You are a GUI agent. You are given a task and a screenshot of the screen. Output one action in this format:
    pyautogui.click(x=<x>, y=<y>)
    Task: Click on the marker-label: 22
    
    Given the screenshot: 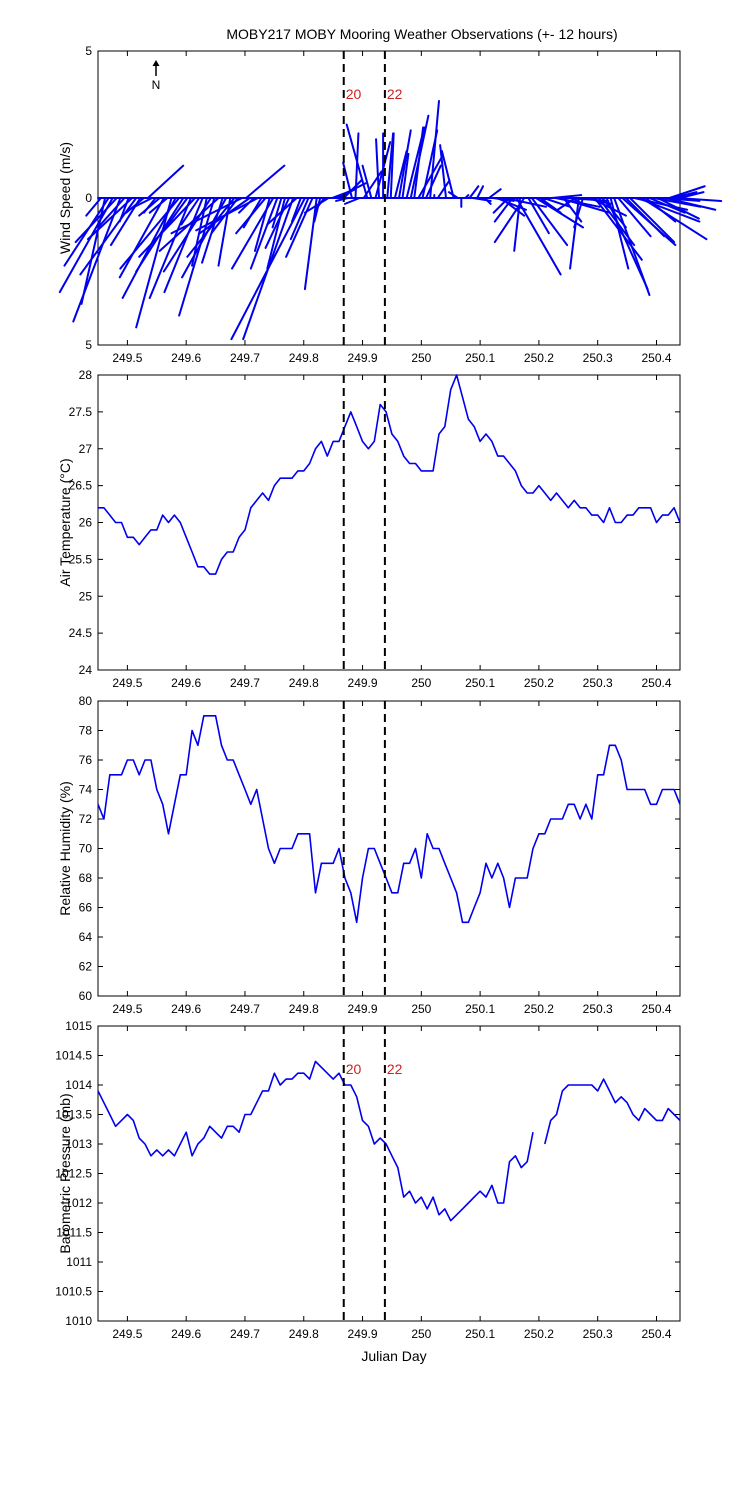 What is the action you would take?
    pyautogui.click(x=395, y=94)
    